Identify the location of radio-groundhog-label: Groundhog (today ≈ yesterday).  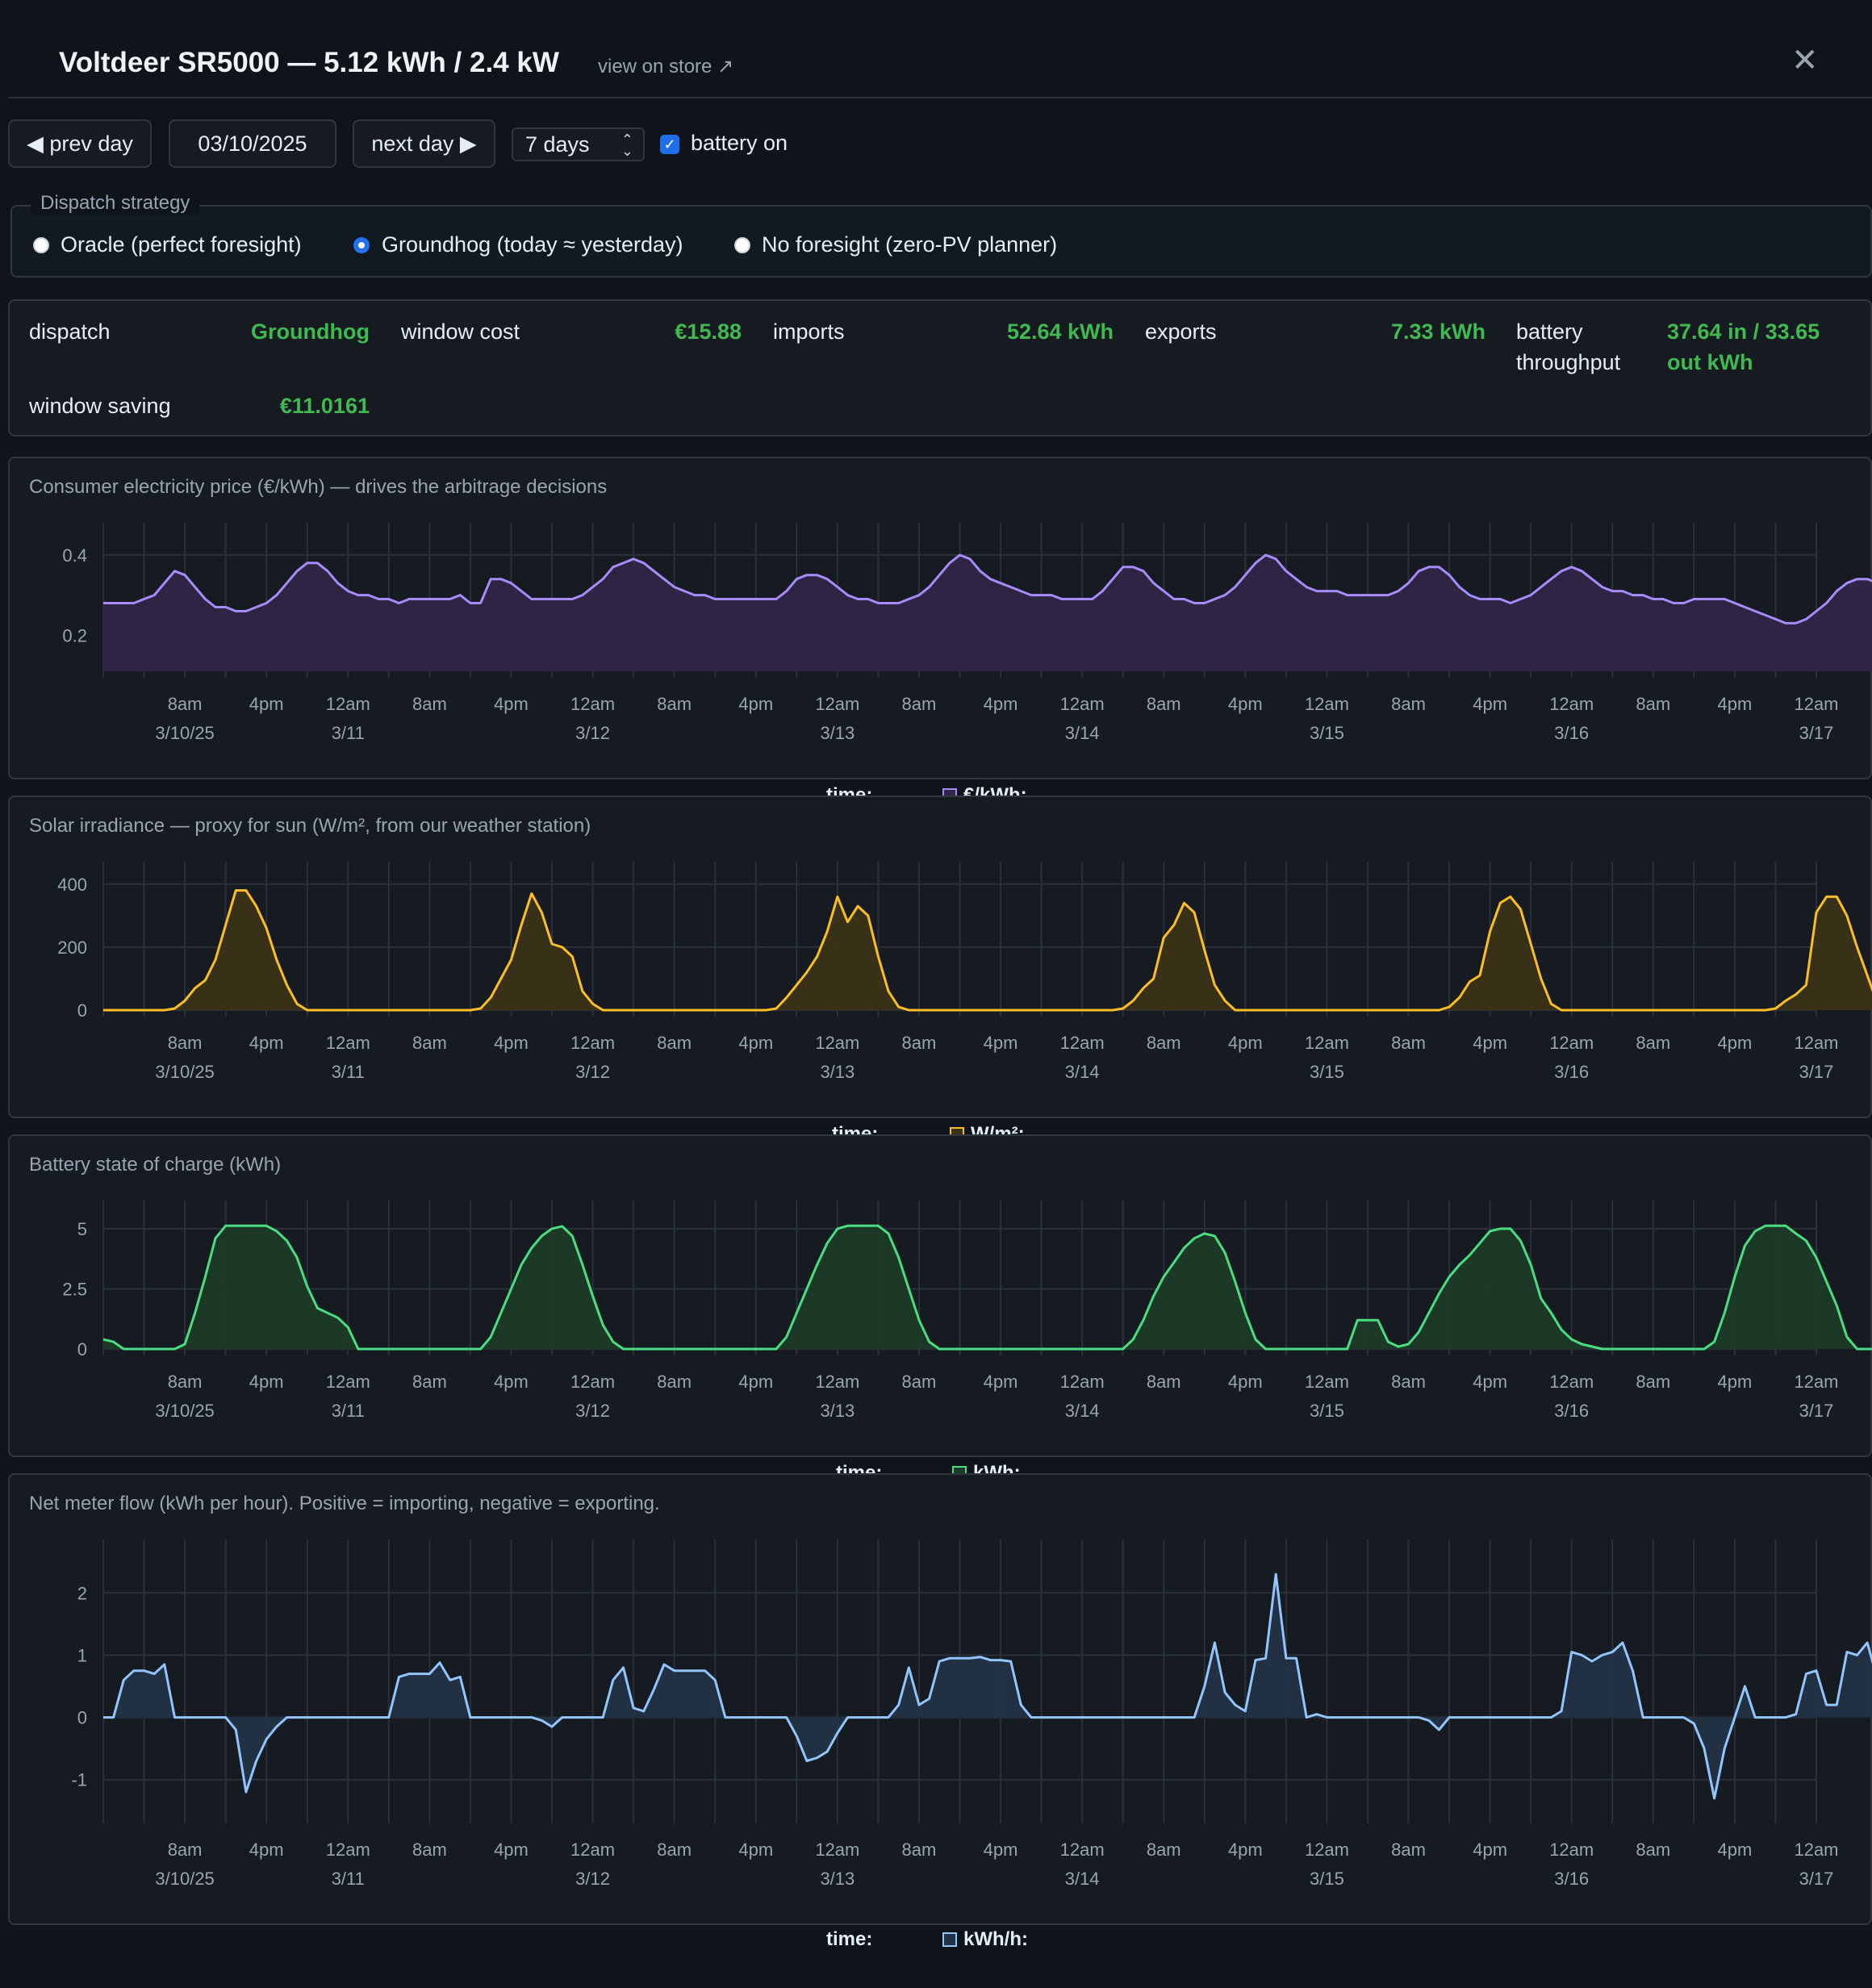
(532, 244).